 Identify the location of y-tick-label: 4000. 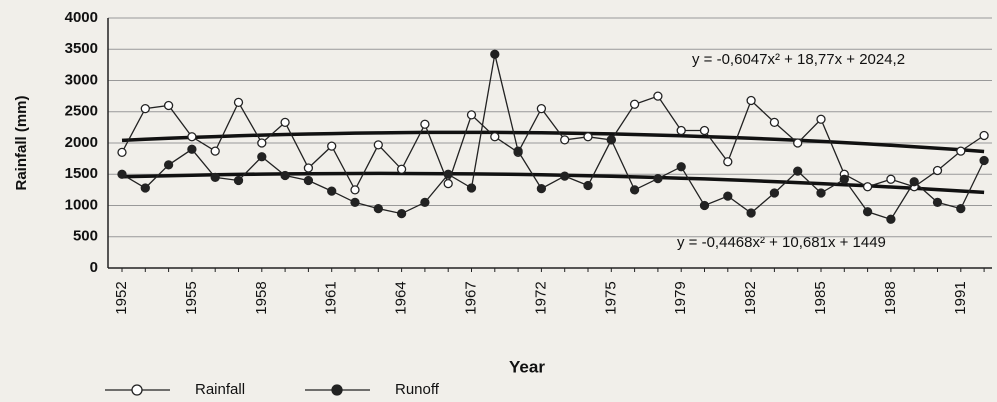
(81, 17).